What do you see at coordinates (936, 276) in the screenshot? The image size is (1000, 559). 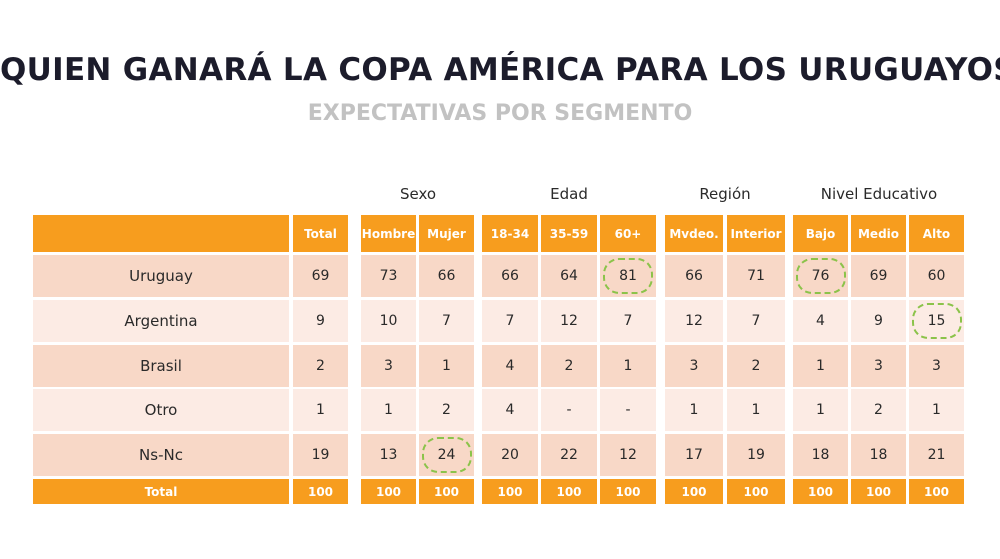 I see `table-cell: 60` at bounding box center [936, 276].